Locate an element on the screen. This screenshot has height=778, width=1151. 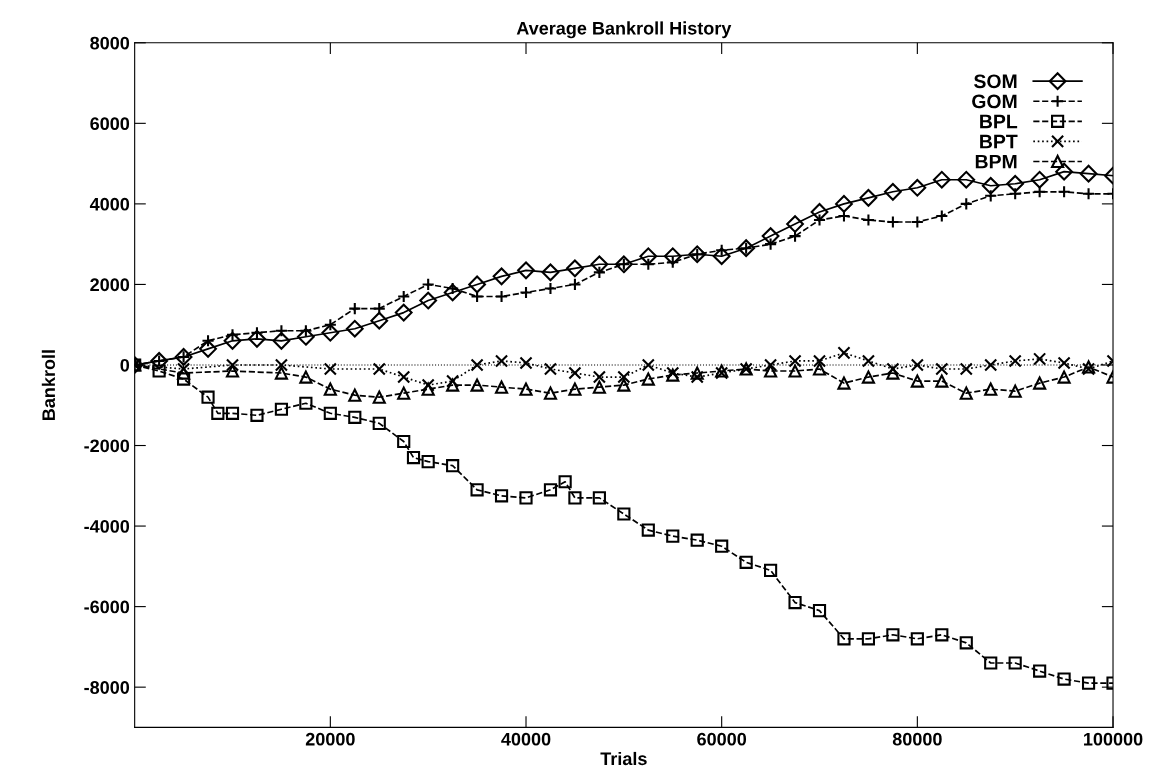
y-tick-label: -4000 is located at coordinates (107, 526).